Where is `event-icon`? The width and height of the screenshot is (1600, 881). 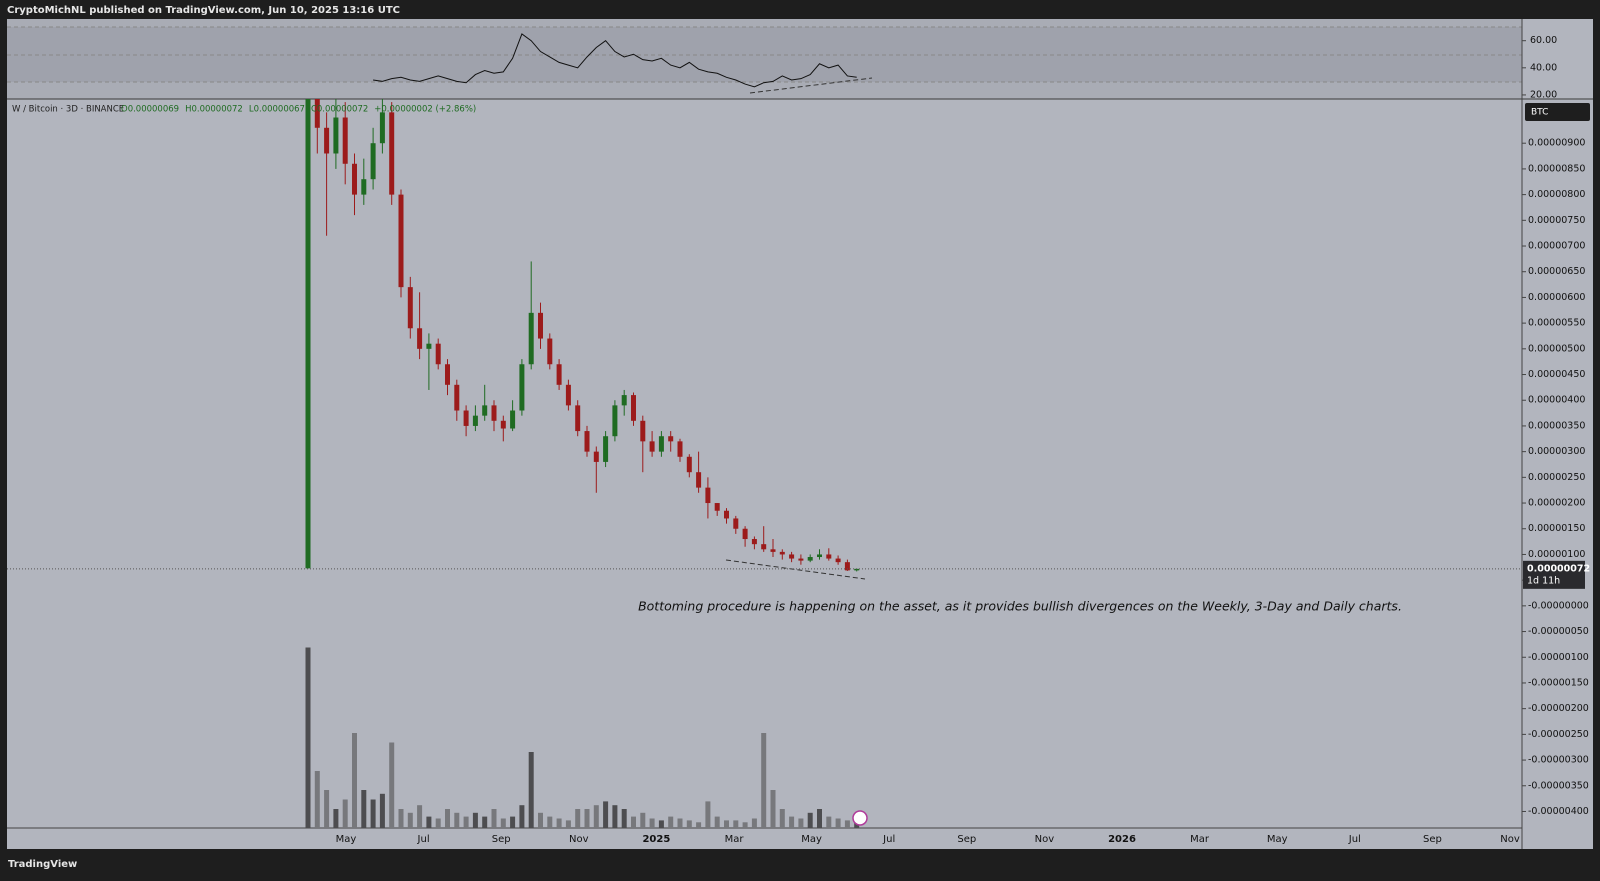 event-icon is located at coordinates (860, 818).